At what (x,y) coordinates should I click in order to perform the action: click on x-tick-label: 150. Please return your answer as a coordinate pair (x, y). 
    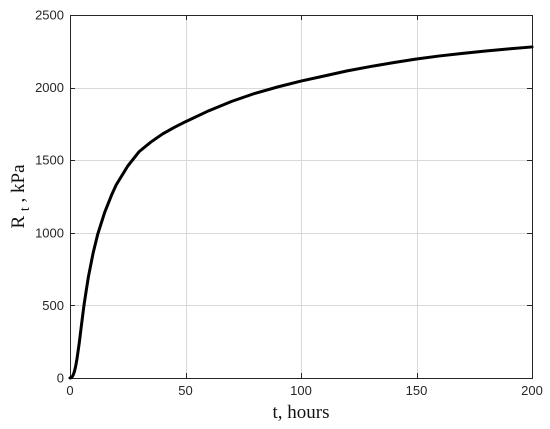
    Looking at the image, I should click on (417, 390).